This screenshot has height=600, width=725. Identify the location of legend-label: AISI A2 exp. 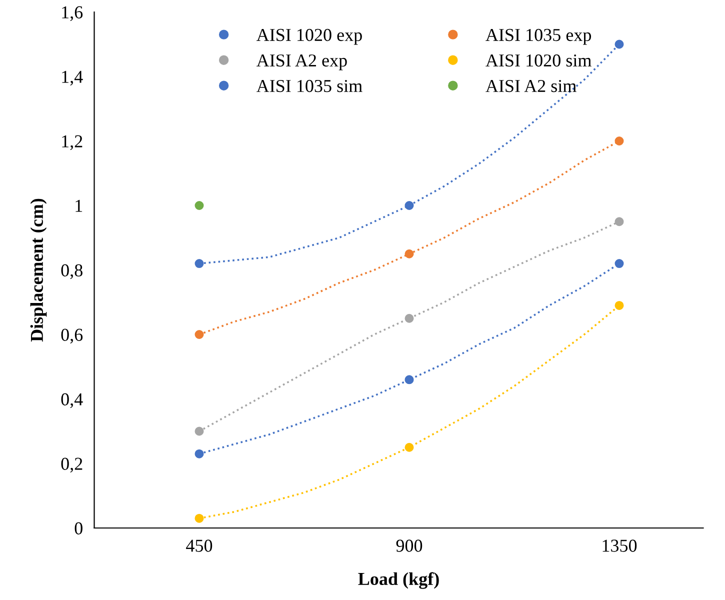
(301, 62).